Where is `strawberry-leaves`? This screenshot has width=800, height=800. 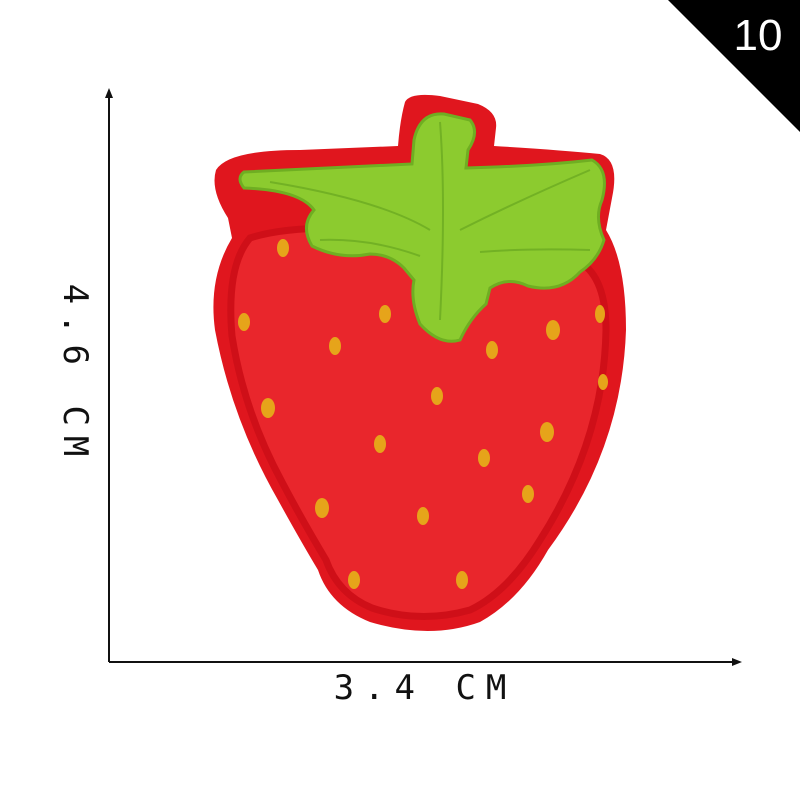
strawberry-leaves is located at coordinates (422, 227).